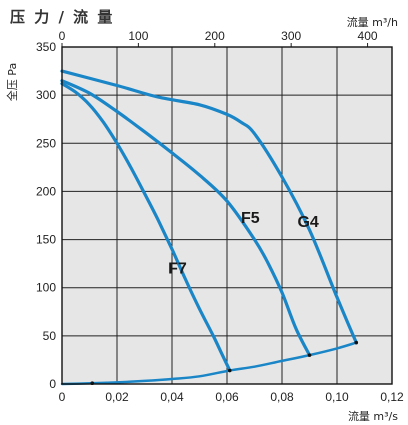 The image size is (408, 425). Describe the element at coordinates (46, 288) in the screenshot. I see `y-tick-label: 100` at that location.